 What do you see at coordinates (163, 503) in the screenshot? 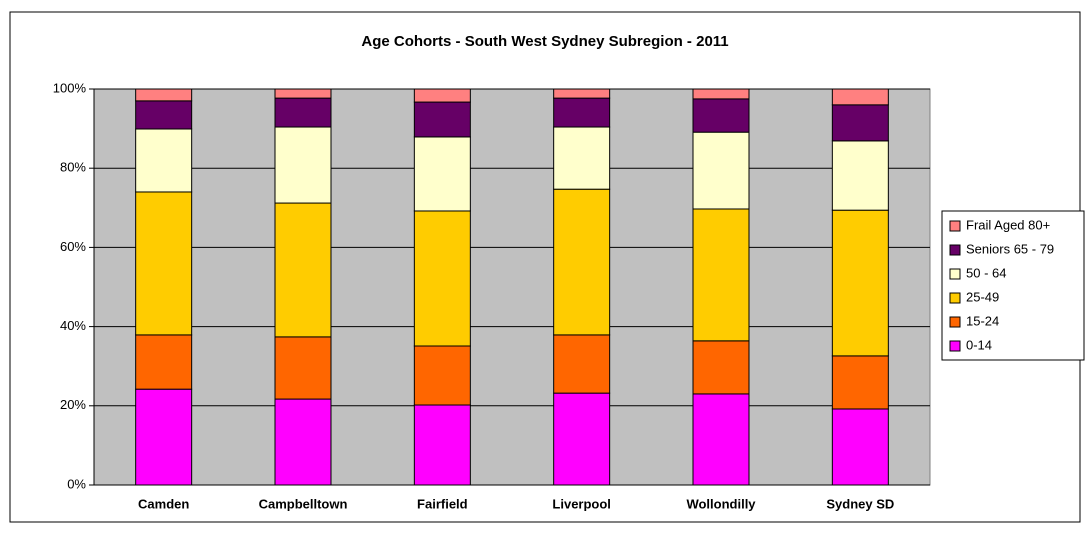
I see `x-tick-label: Camden` at bounding box center [163, 503].